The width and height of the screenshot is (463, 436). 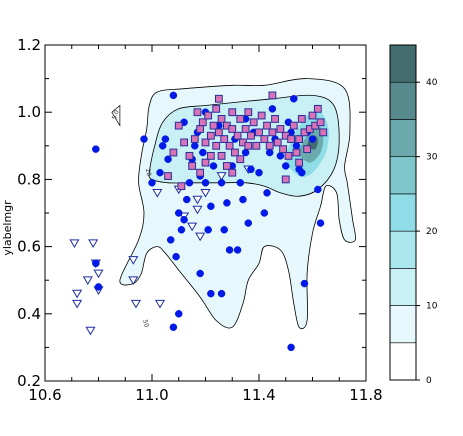 What do you see at coordinates (403, 212) in the screenshot?
I see `colorbar-frame` at bounding box center [403, 212].